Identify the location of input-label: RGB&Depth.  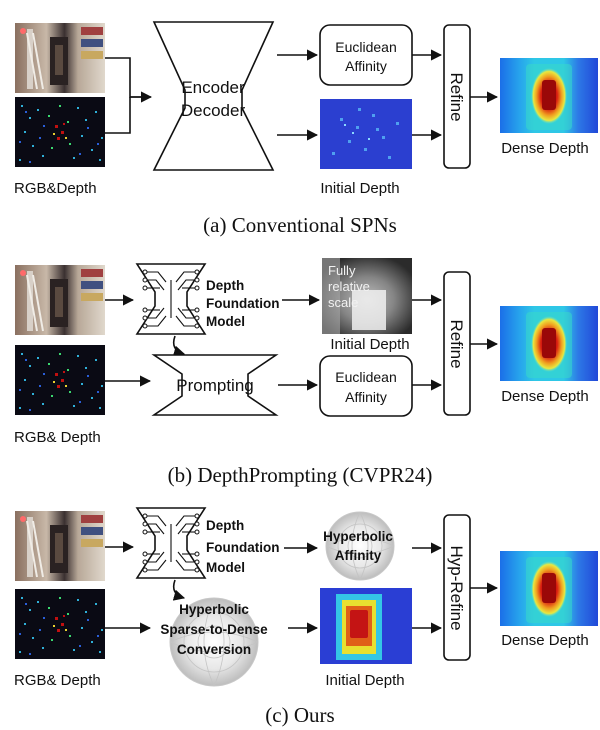
(55, 188).